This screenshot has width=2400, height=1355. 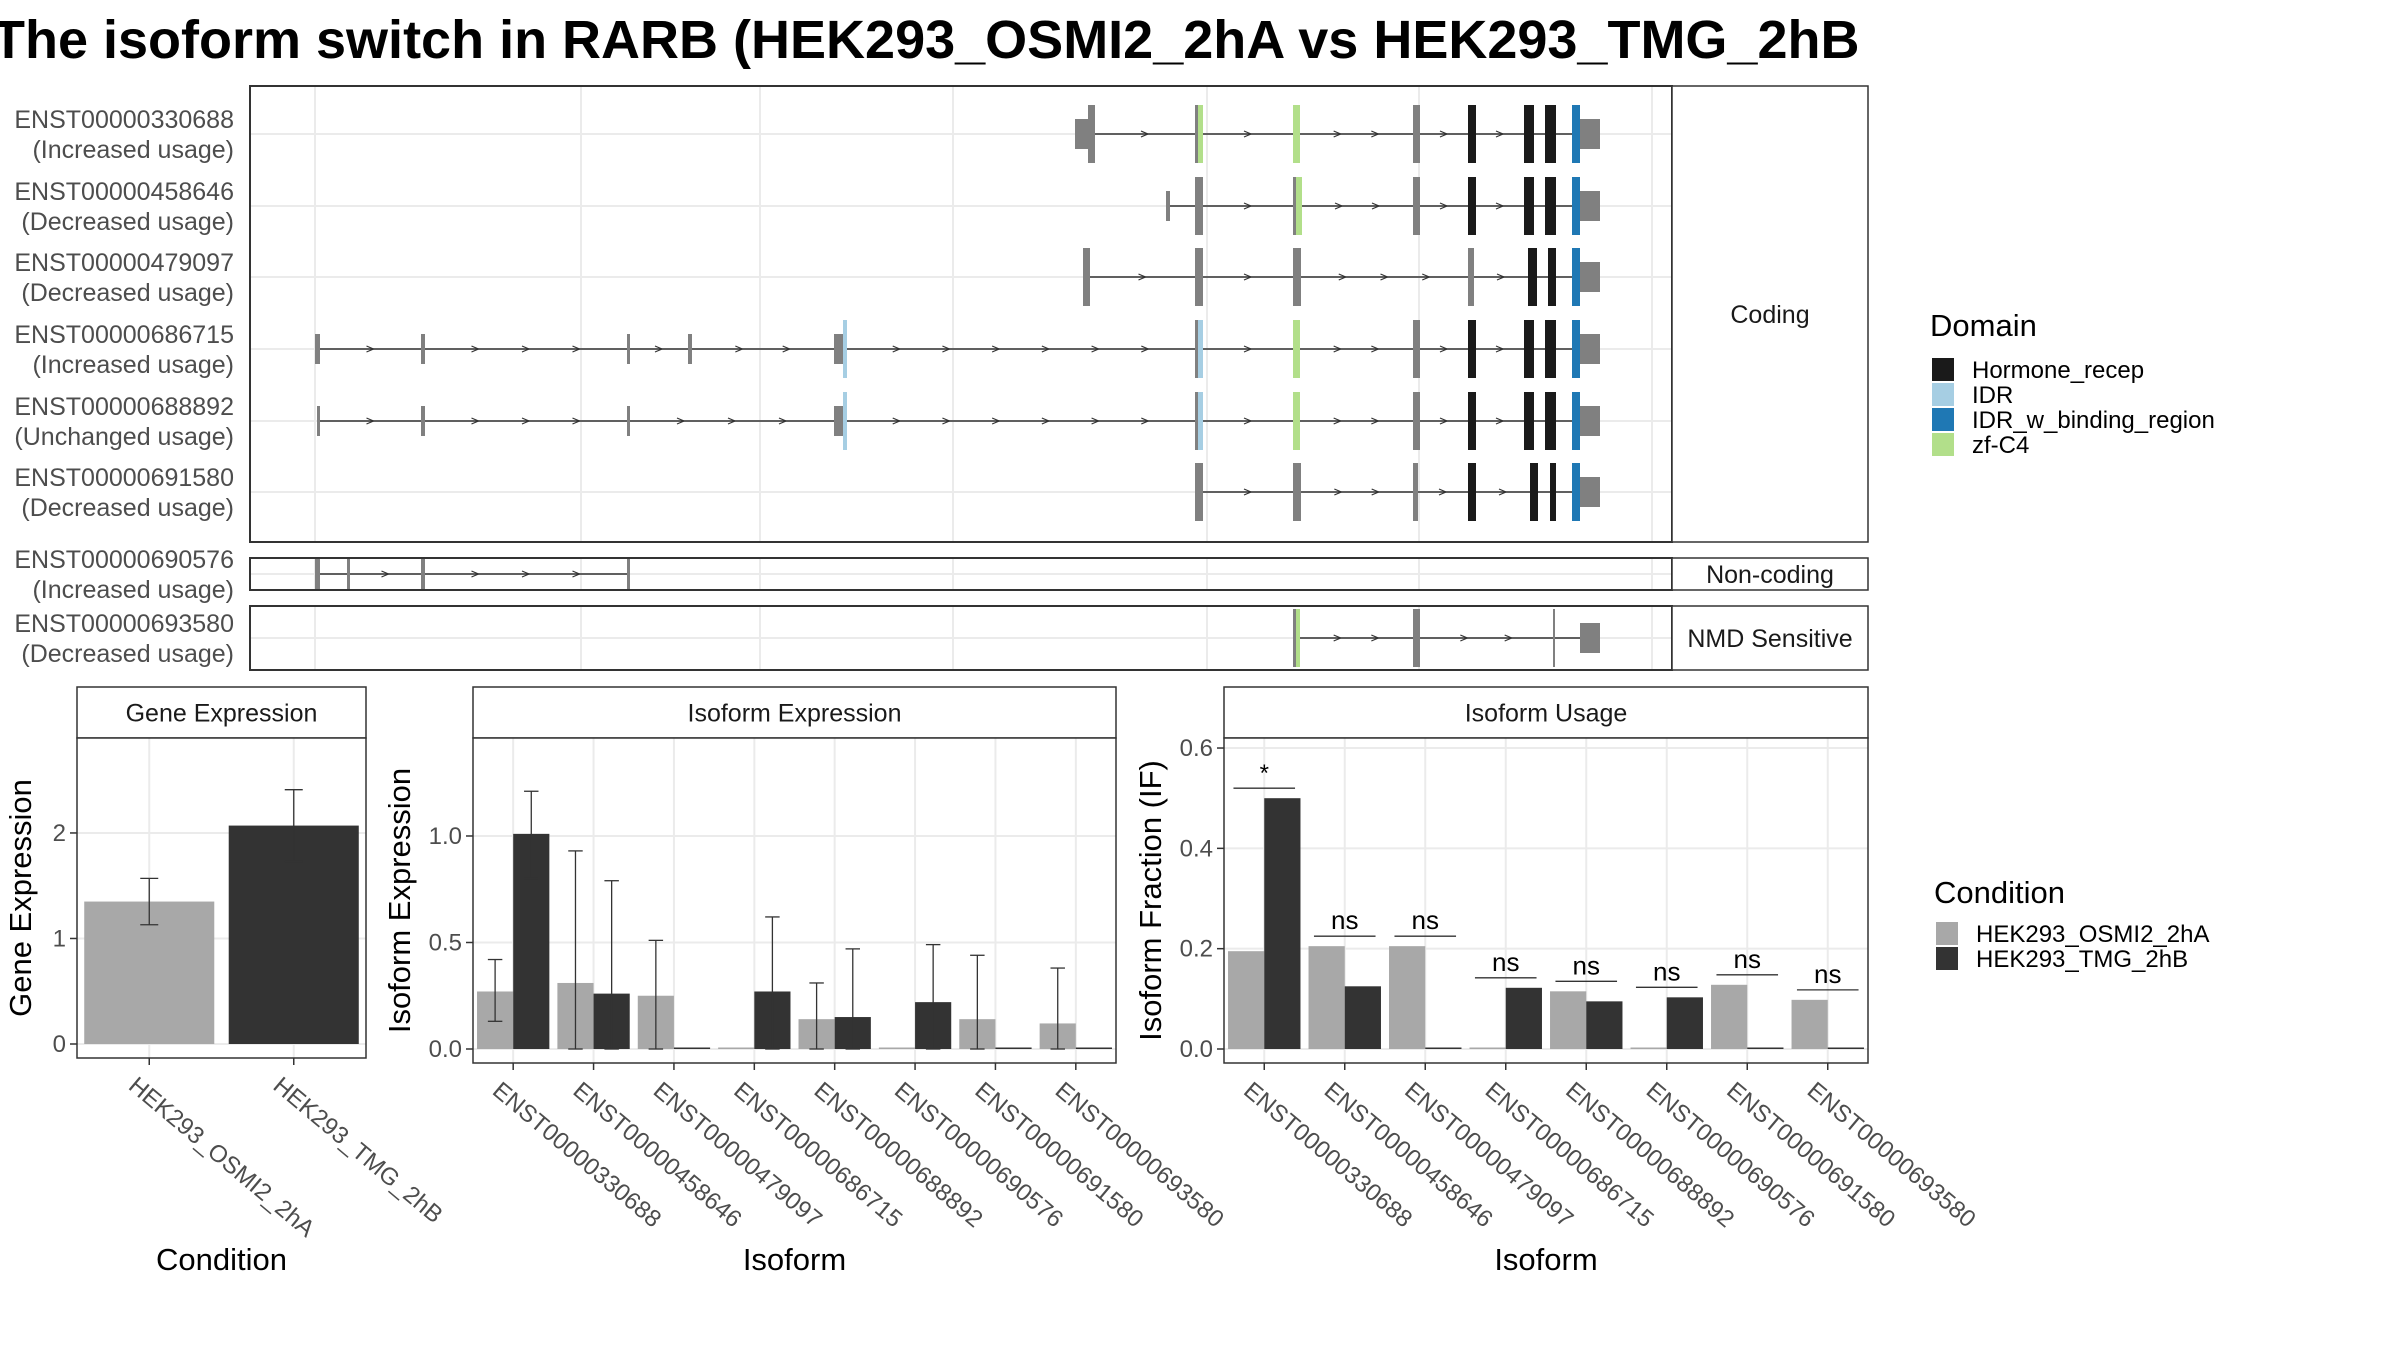 What do you see at coordinates (1196, 949) in the screenshot?
I see `y-tick-label: 0.2` at bounding box center [1196, 949].